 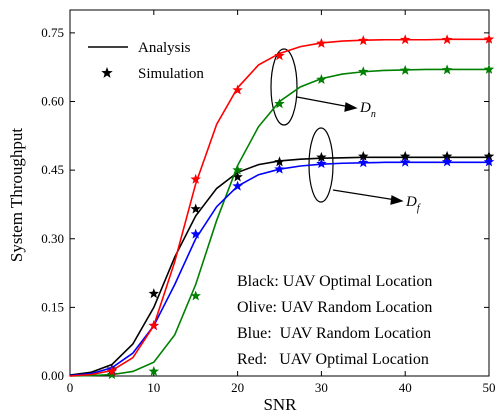 What do you see at coordinates (52, 101) in the screenshot?
I see `y-tick-label: 0.60` at bounding box center [52, 101].